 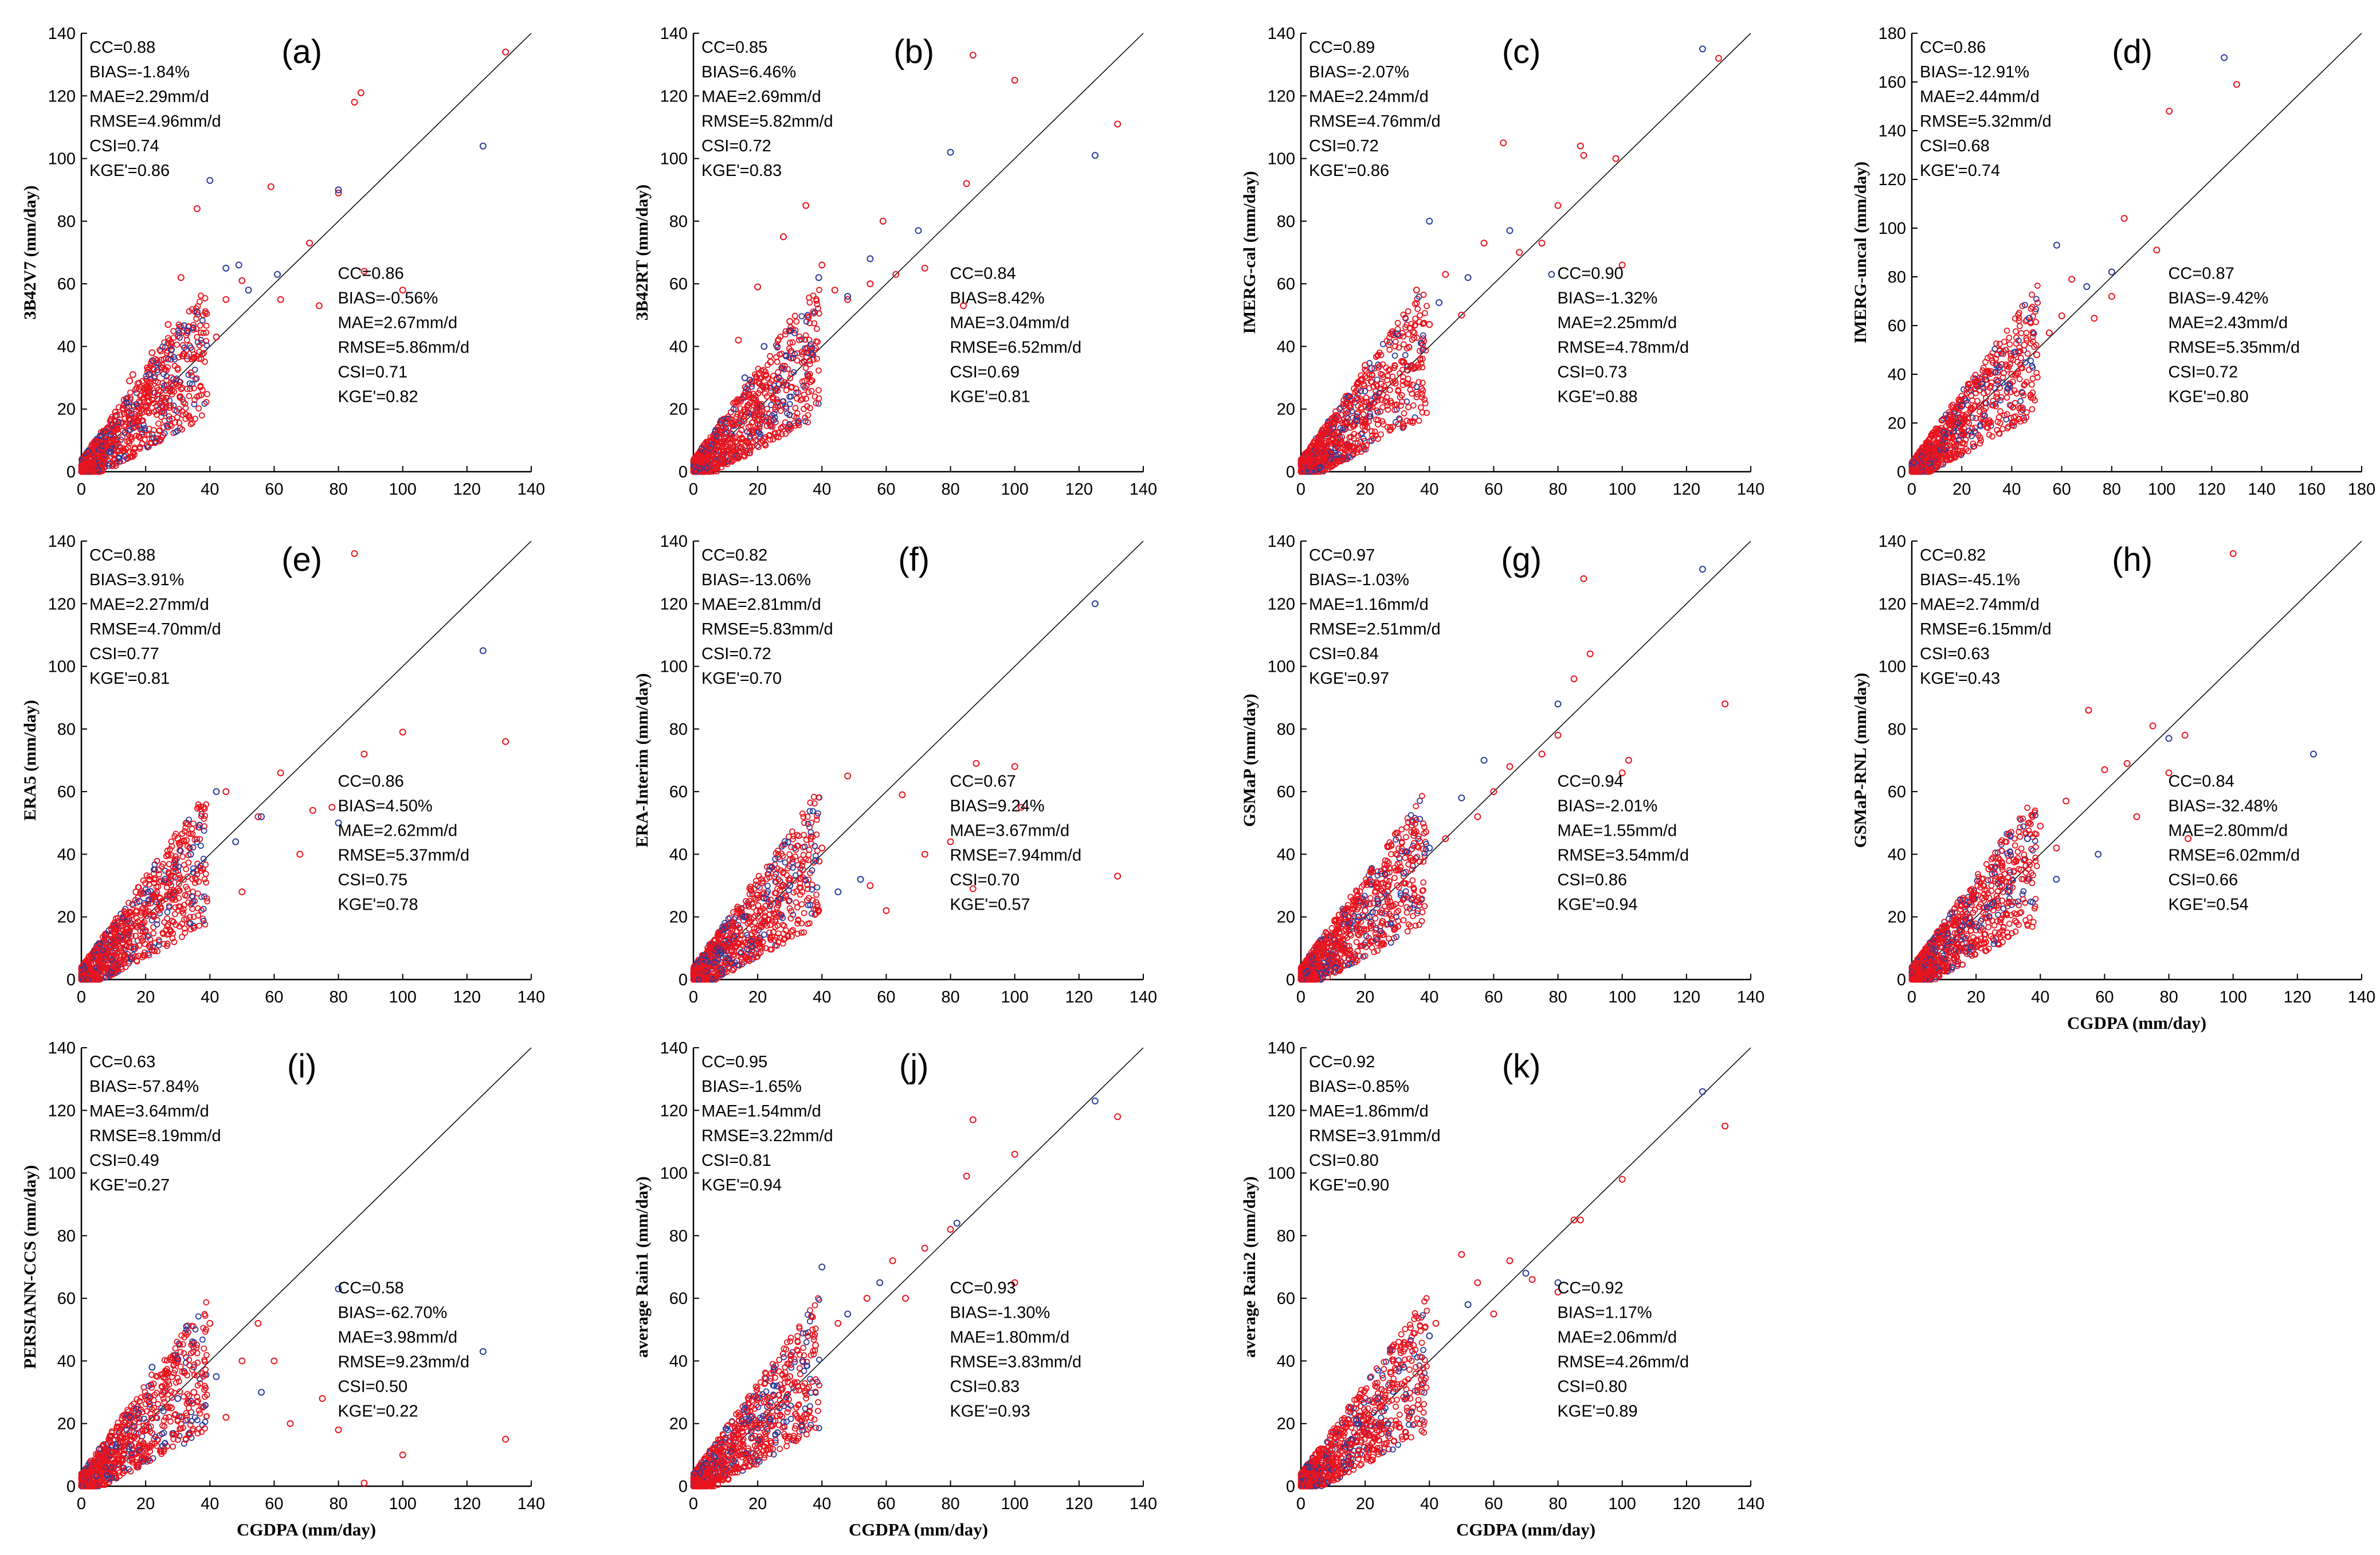 I want to click on stat-bottom-line: KGE'=0.80, so click(x=2208, y=397).